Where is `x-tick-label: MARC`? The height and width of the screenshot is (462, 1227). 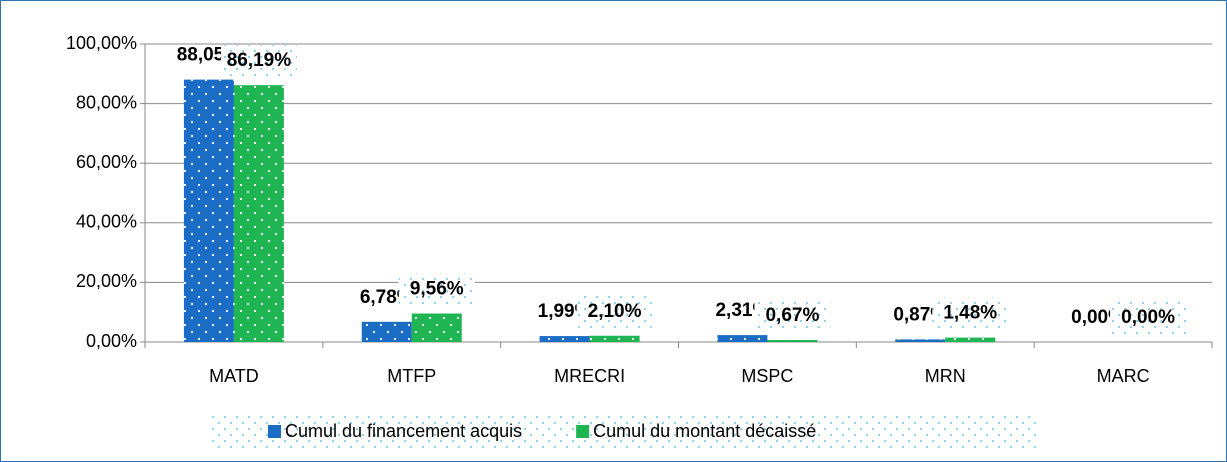
x-tick-label: MARC is located at coordinates (1123, 376).